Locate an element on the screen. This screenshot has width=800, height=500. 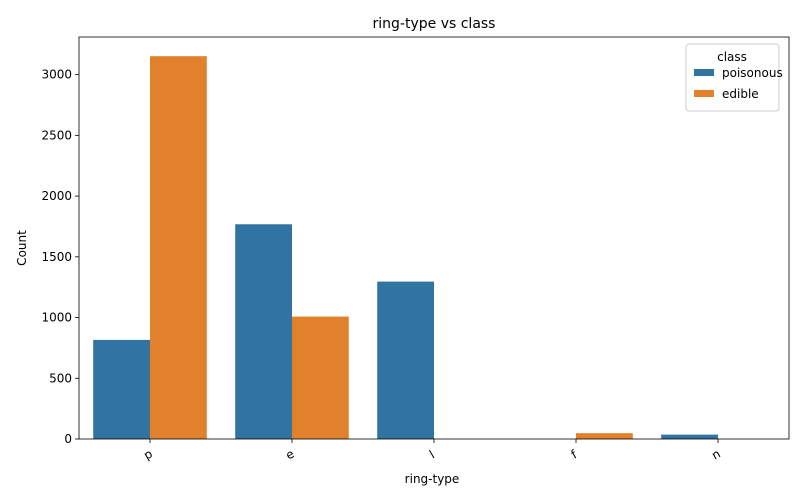
legend-items: poisonous edible is located at coordinates (738, 83).